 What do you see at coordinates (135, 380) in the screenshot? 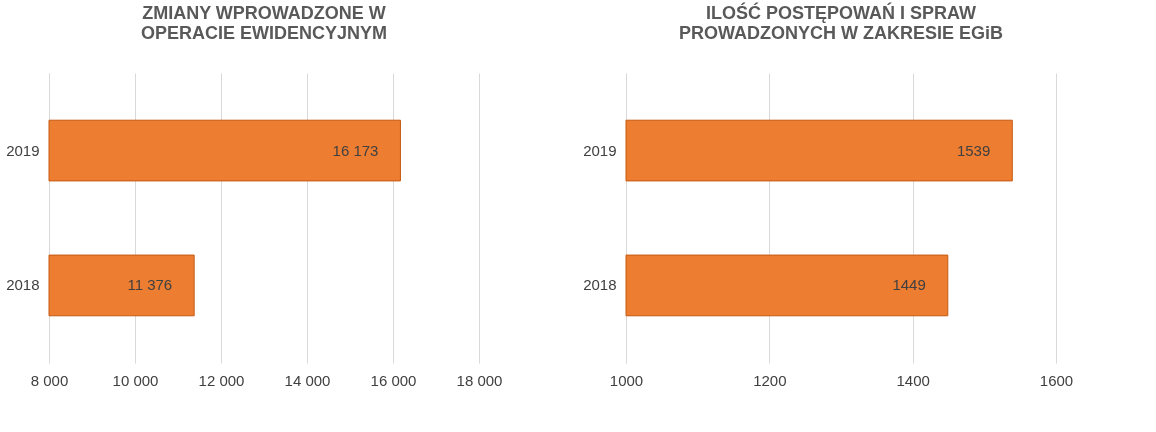
I see `x-tick-label: 10 000` at bounding box center [135, 380].